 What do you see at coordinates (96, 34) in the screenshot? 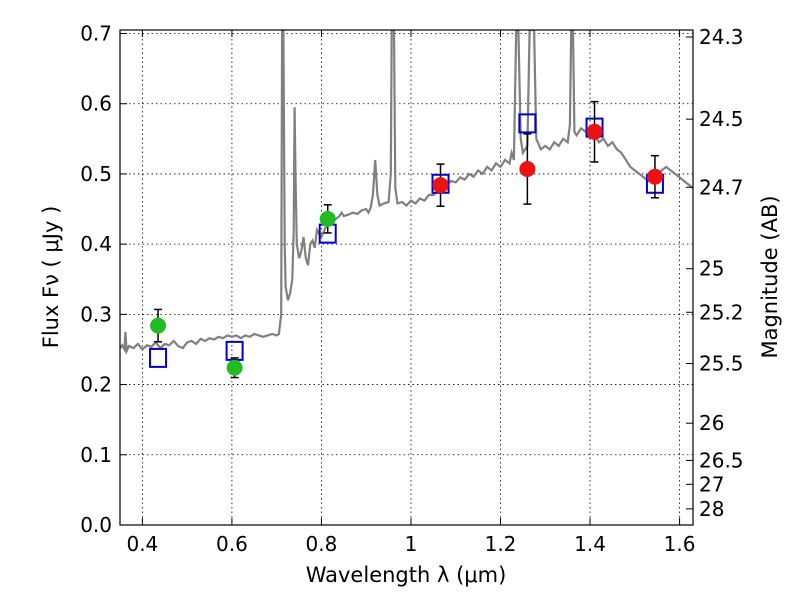
I see `y-tick-label: 0.7` at bounding box center [96, 34].